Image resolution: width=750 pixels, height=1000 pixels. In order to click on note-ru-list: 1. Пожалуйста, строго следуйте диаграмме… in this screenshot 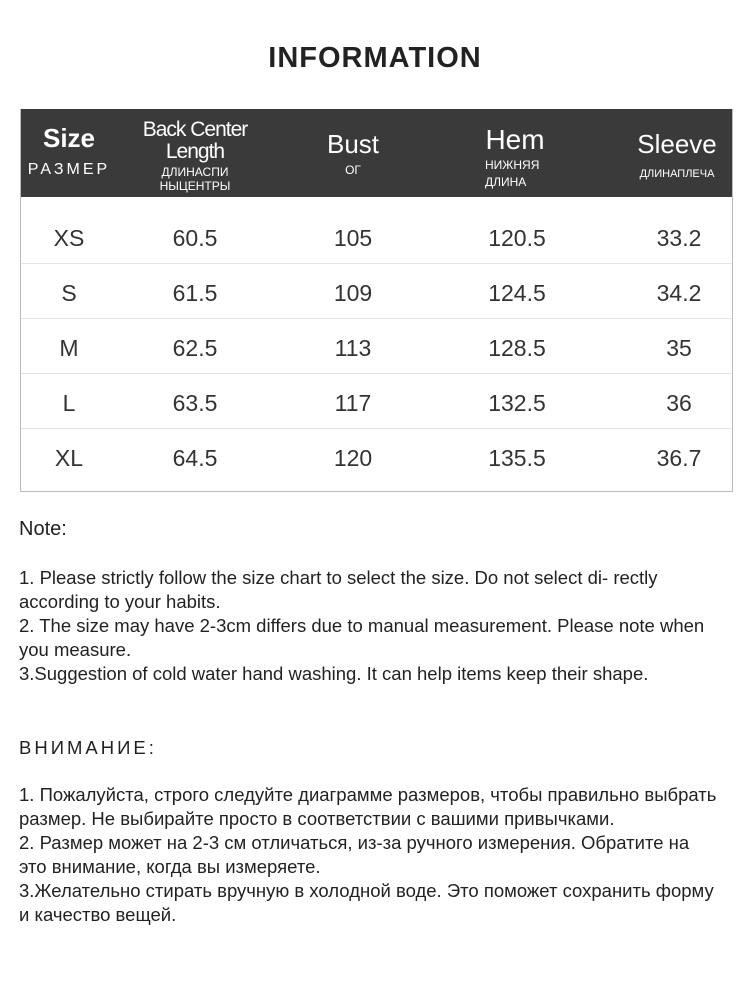, I will do `click(369, 855)`.